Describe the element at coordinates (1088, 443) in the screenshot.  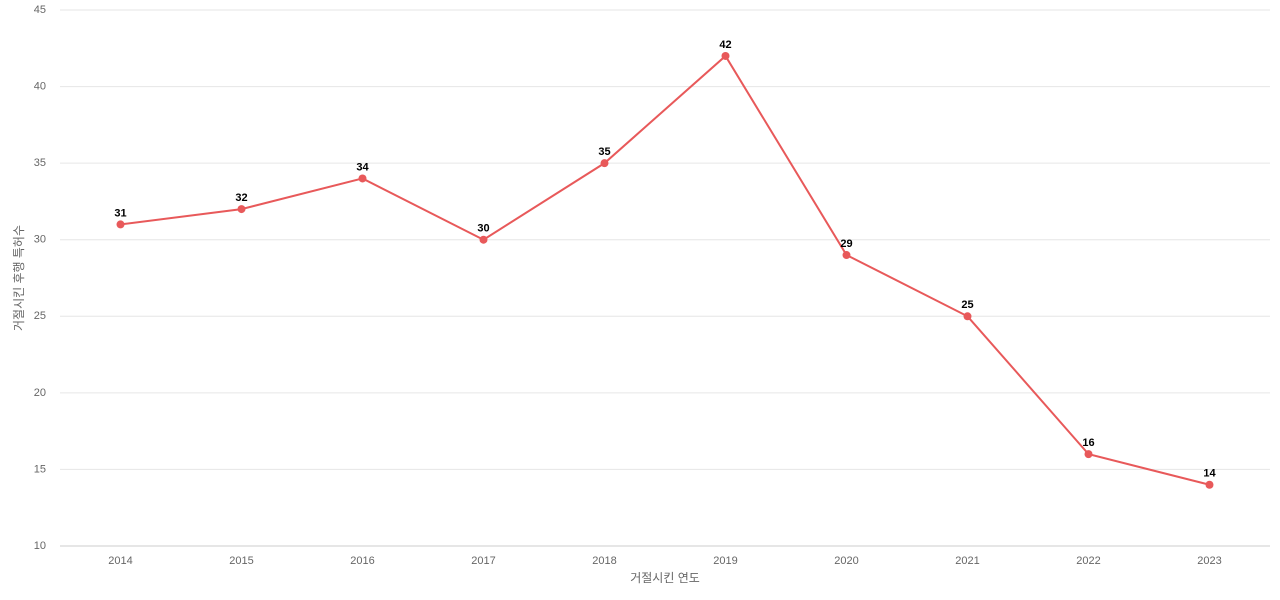
I see `value-label: 16` at that location.